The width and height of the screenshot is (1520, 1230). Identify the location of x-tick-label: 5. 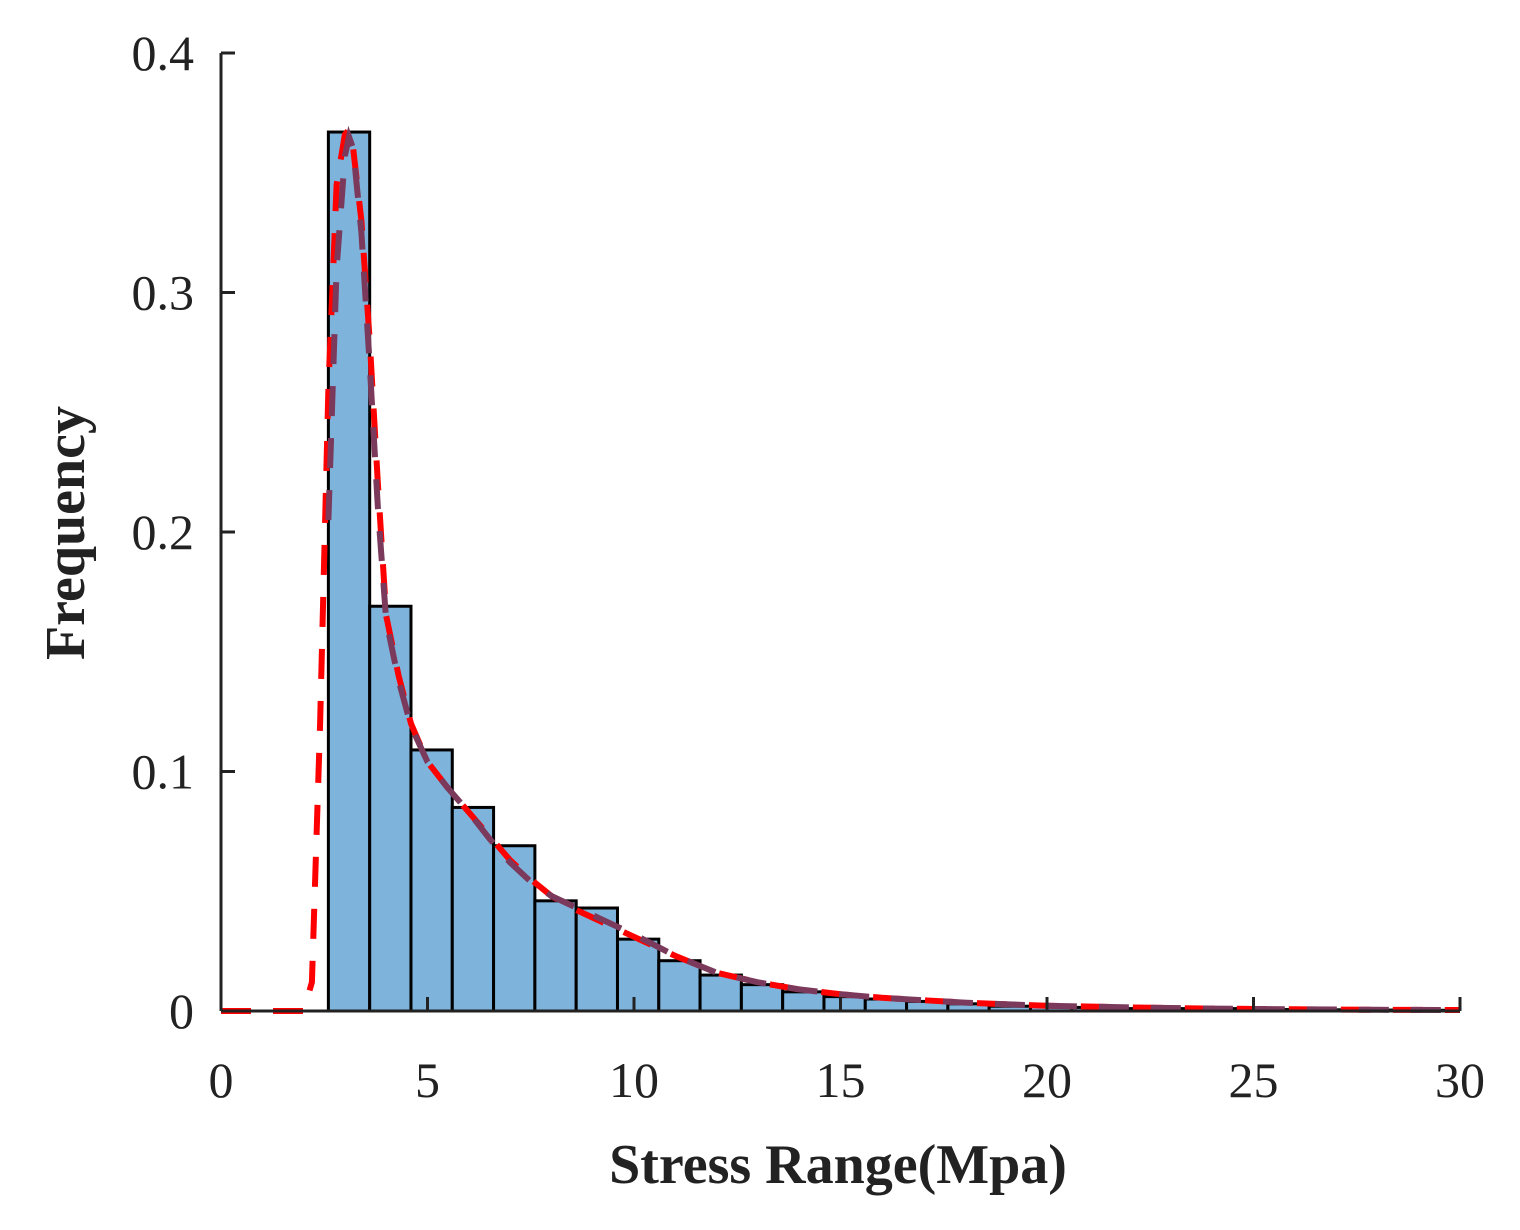
(427, 1080).